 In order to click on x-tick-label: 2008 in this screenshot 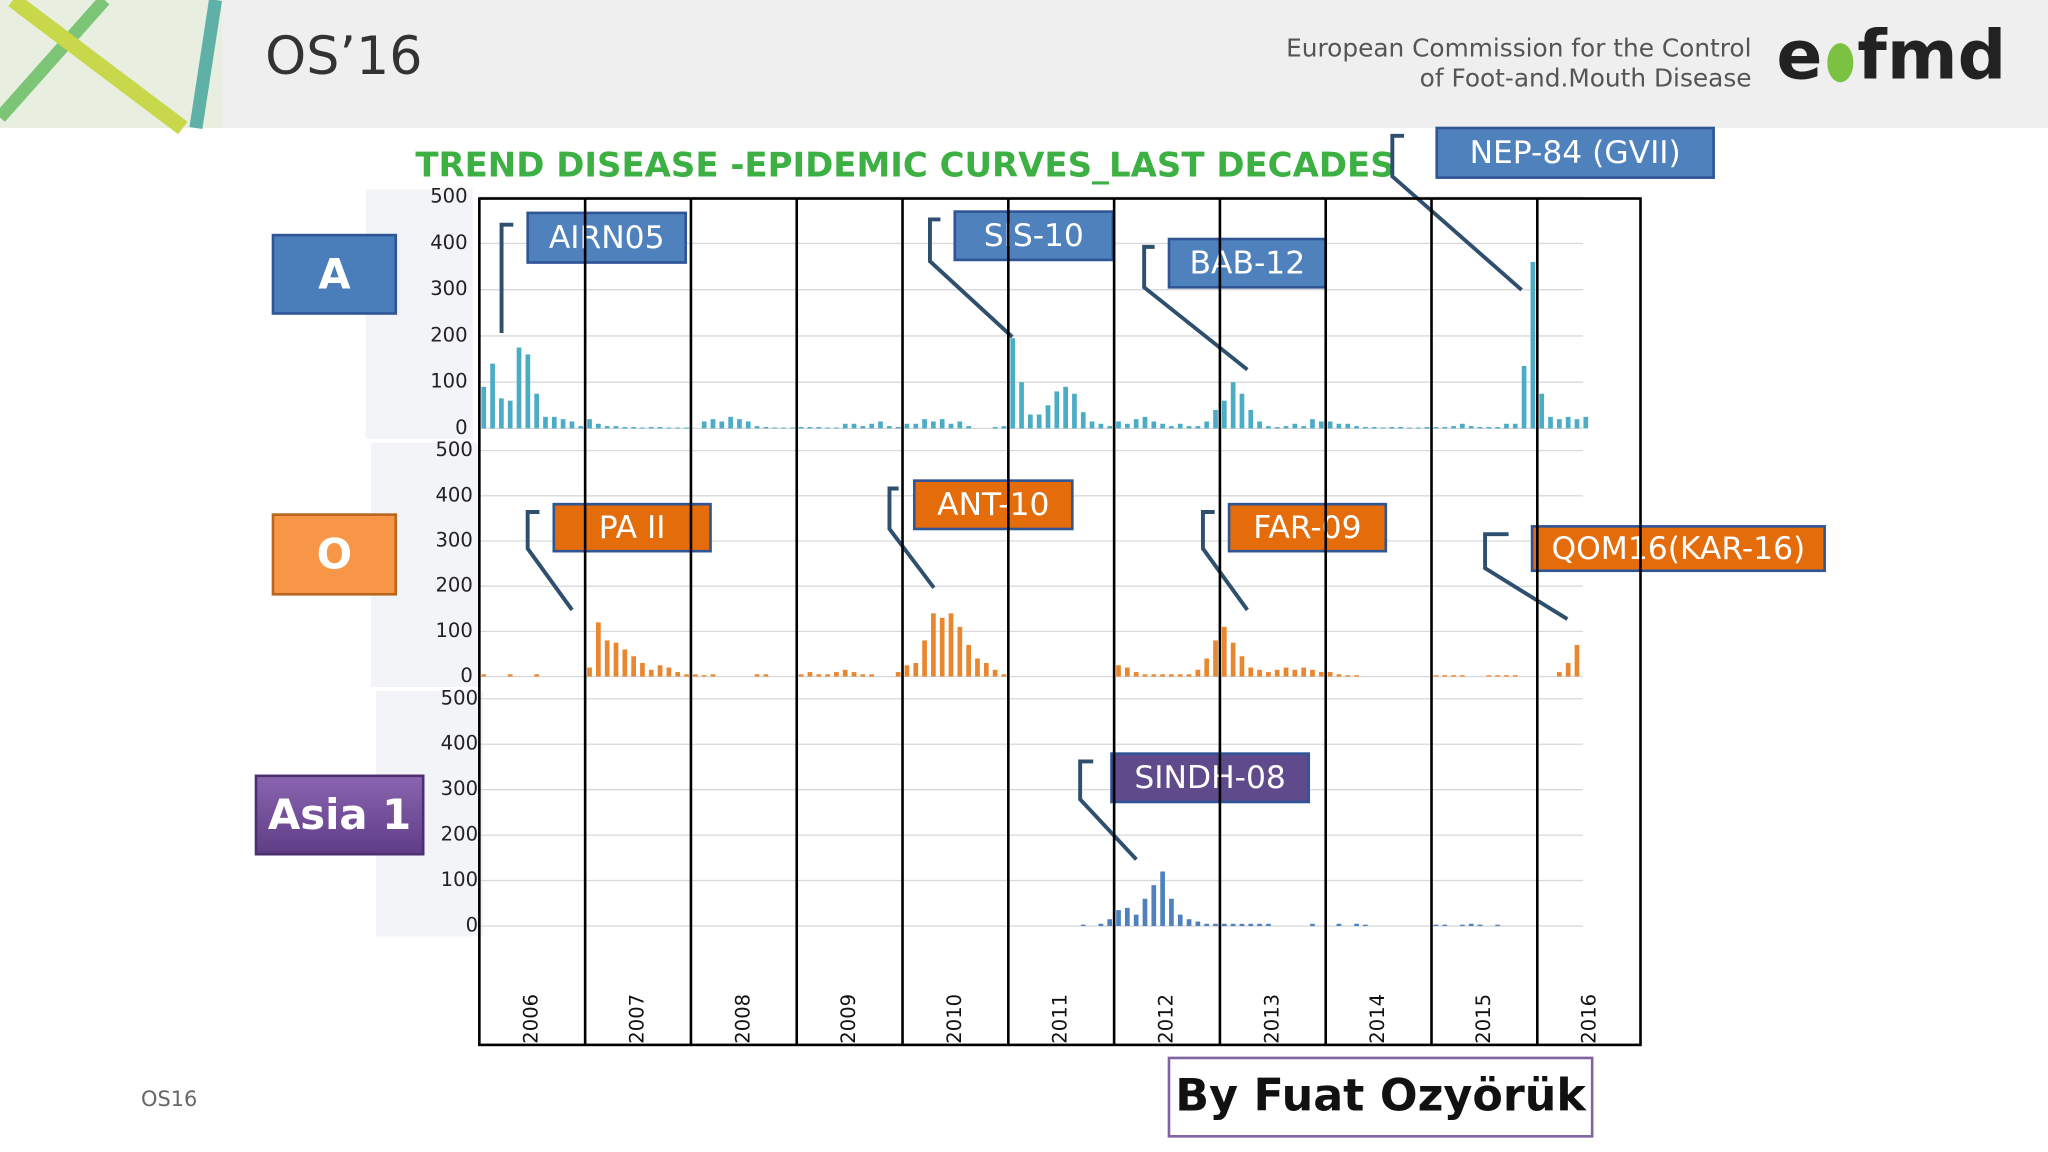, I will do `click(742, 1019)`.